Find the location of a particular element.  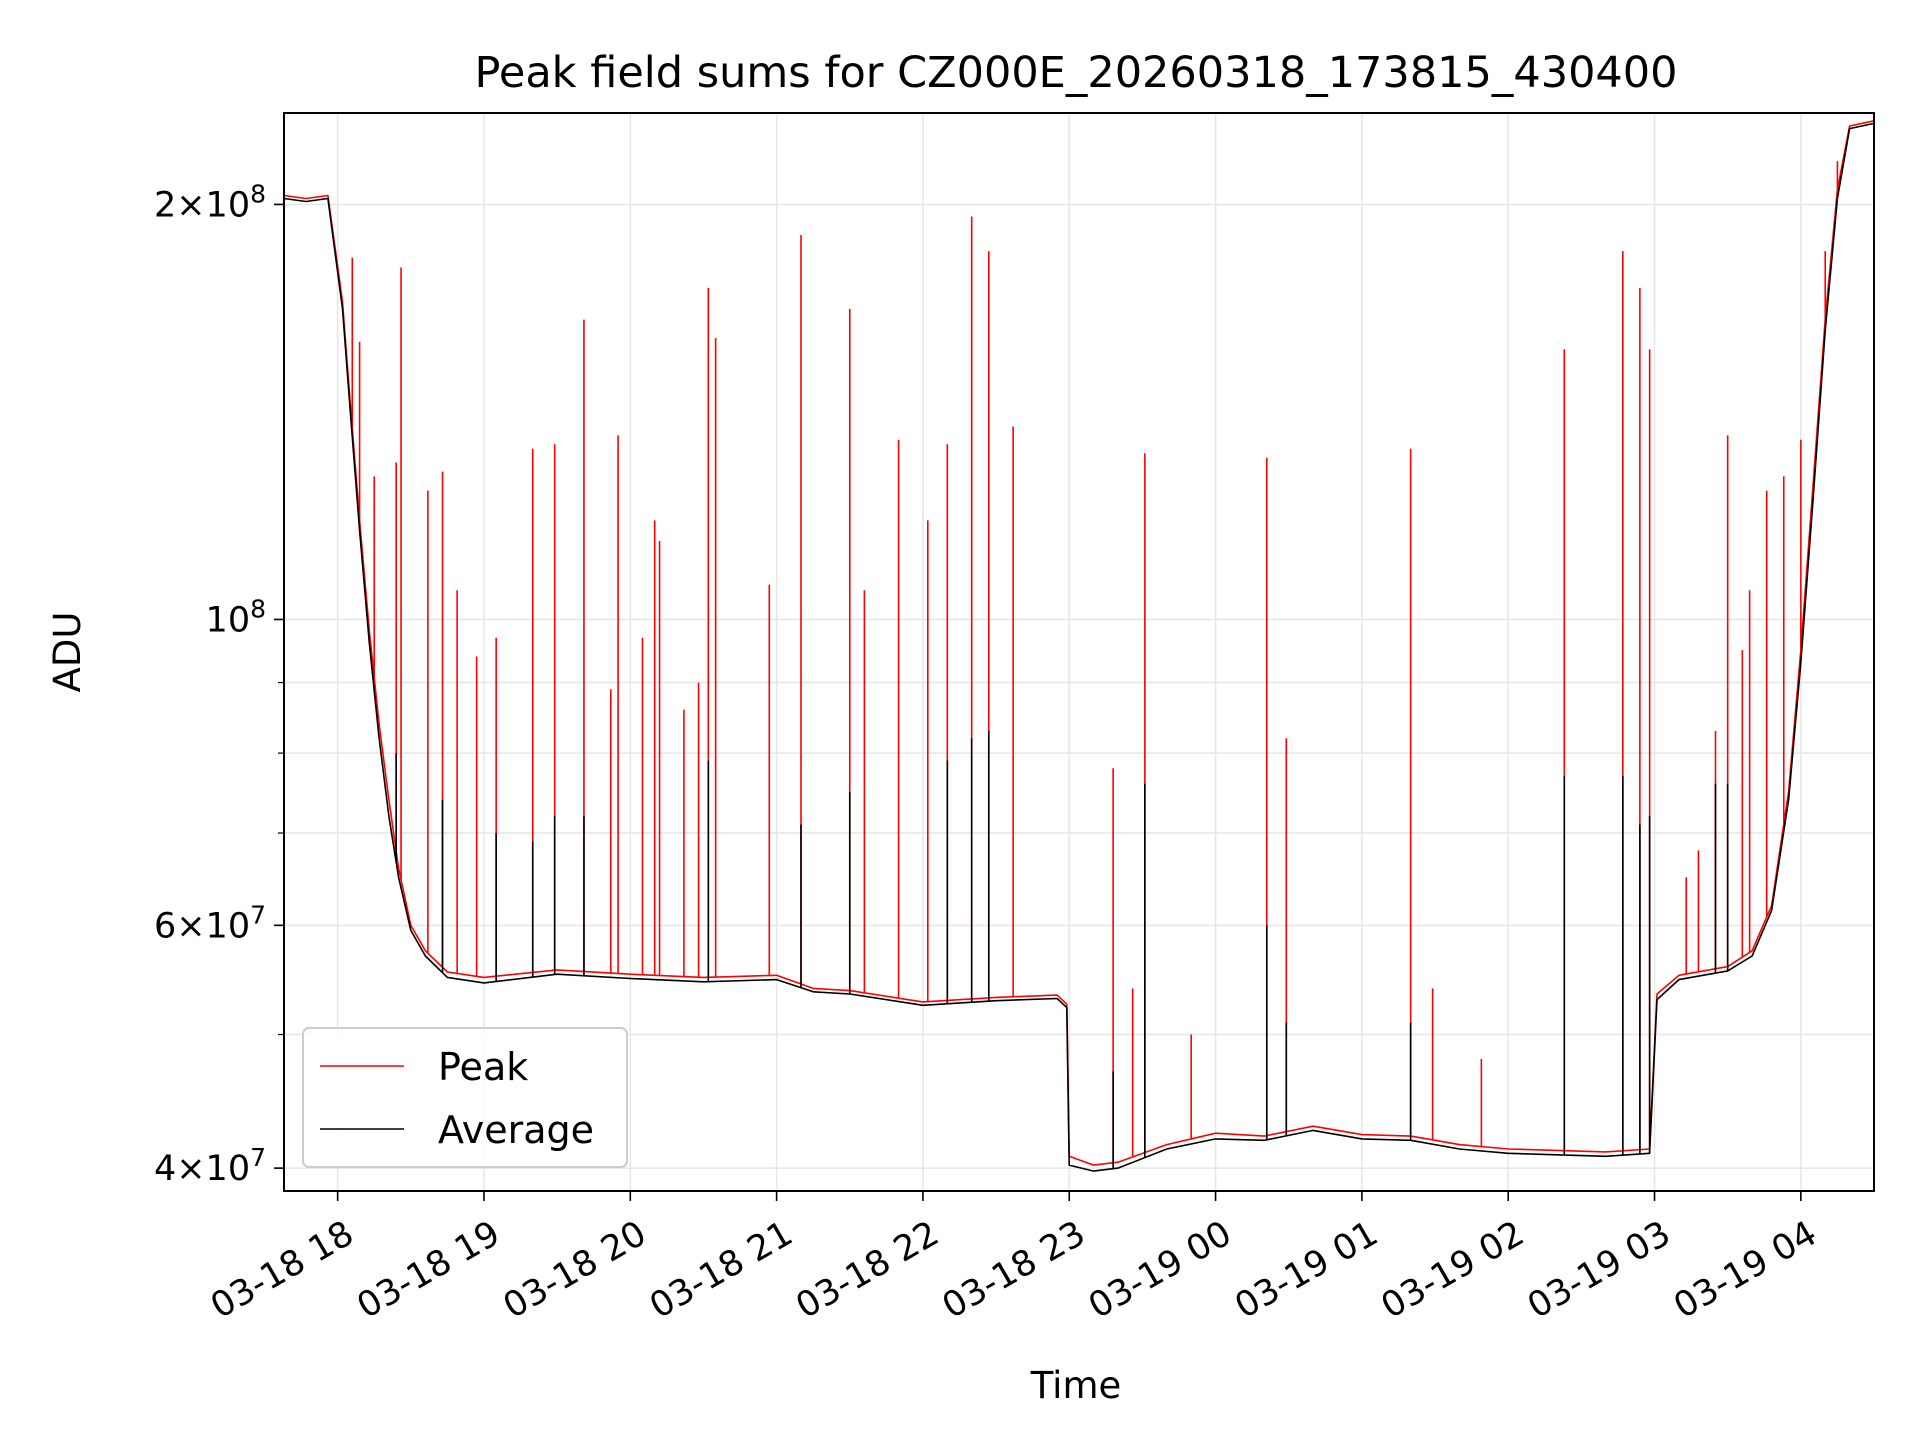

y-tick-label: 4×107 is located at coordinates (210, 1166).